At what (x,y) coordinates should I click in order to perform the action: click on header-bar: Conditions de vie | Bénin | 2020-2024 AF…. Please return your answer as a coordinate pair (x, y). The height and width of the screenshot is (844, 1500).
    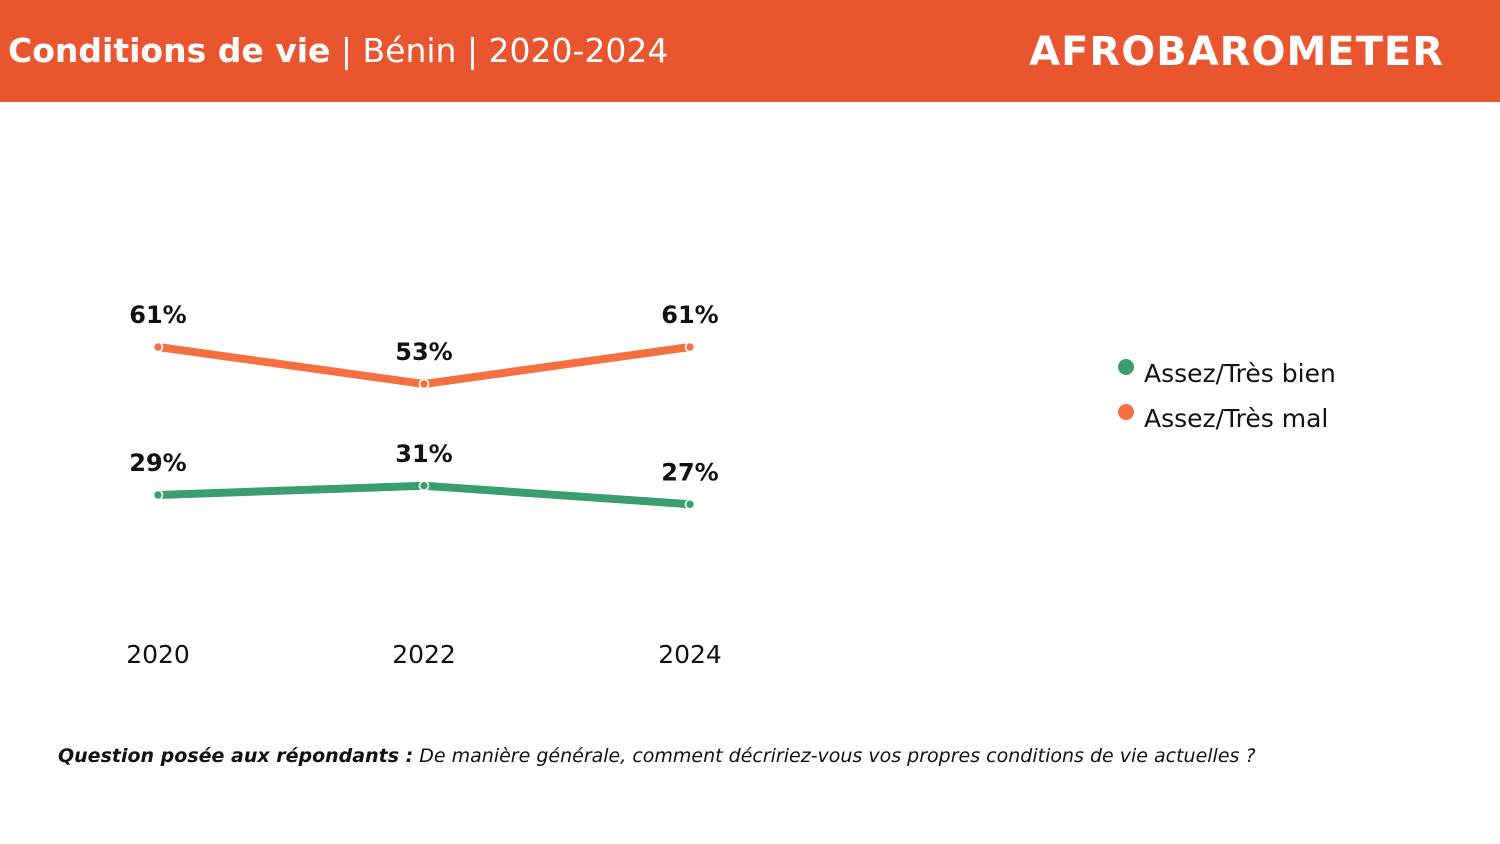
    Looking at the image, I should click on (750, 51).